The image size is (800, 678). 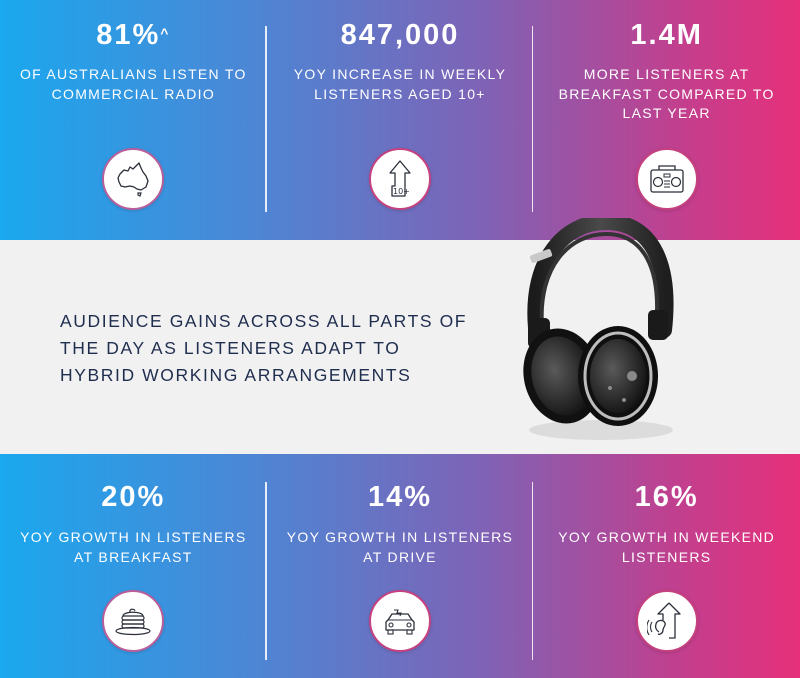 I want to click on australia-map-icon, so click(x=133, y=179).